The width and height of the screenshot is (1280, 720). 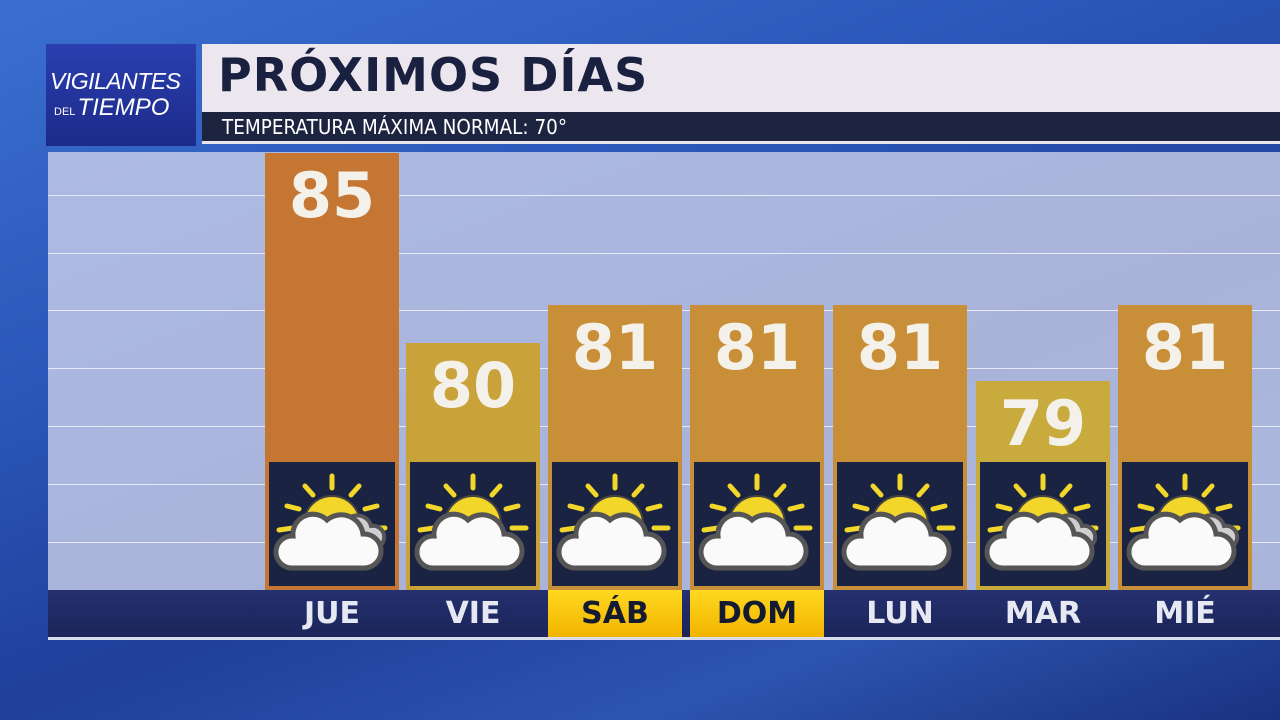 I want to click on logo-line2: DELTIEMPO, so click(x=111, y=108).